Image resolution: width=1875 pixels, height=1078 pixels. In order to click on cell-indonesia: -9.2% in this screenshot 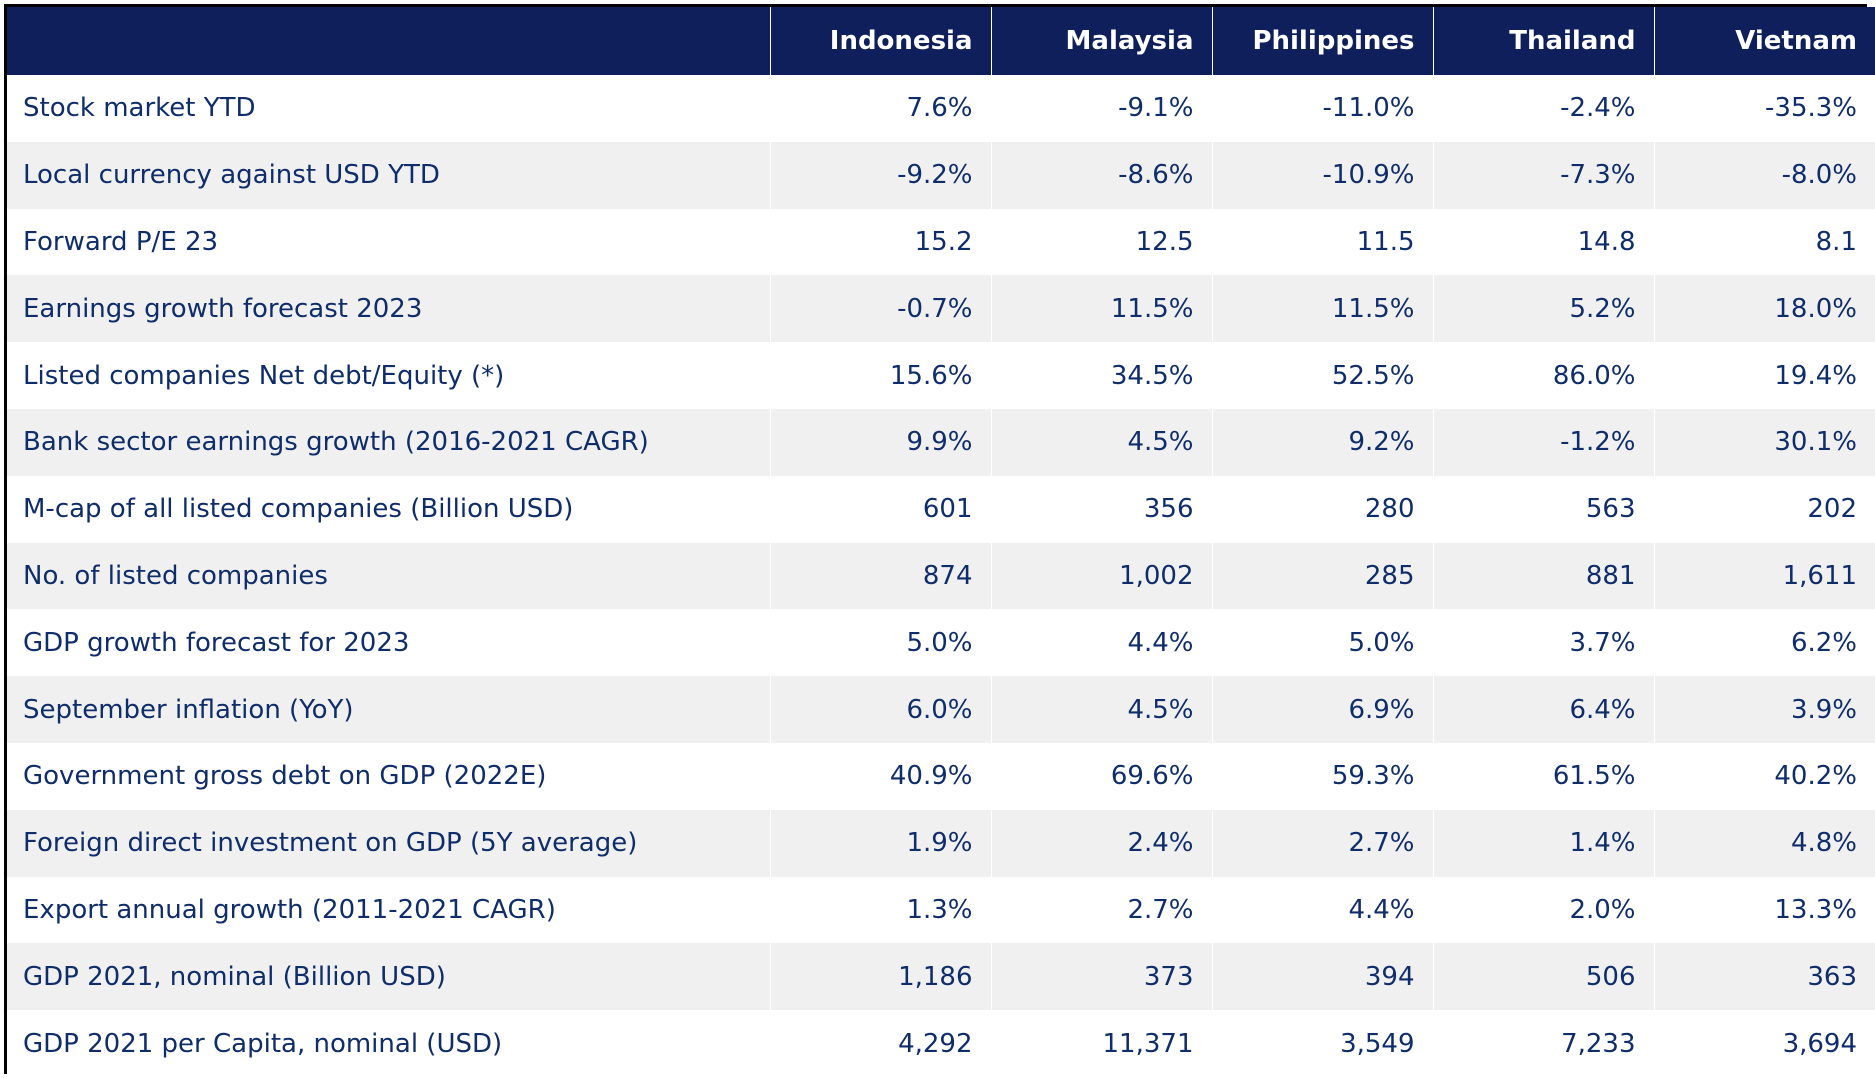, I will do `click(880, 175)`.